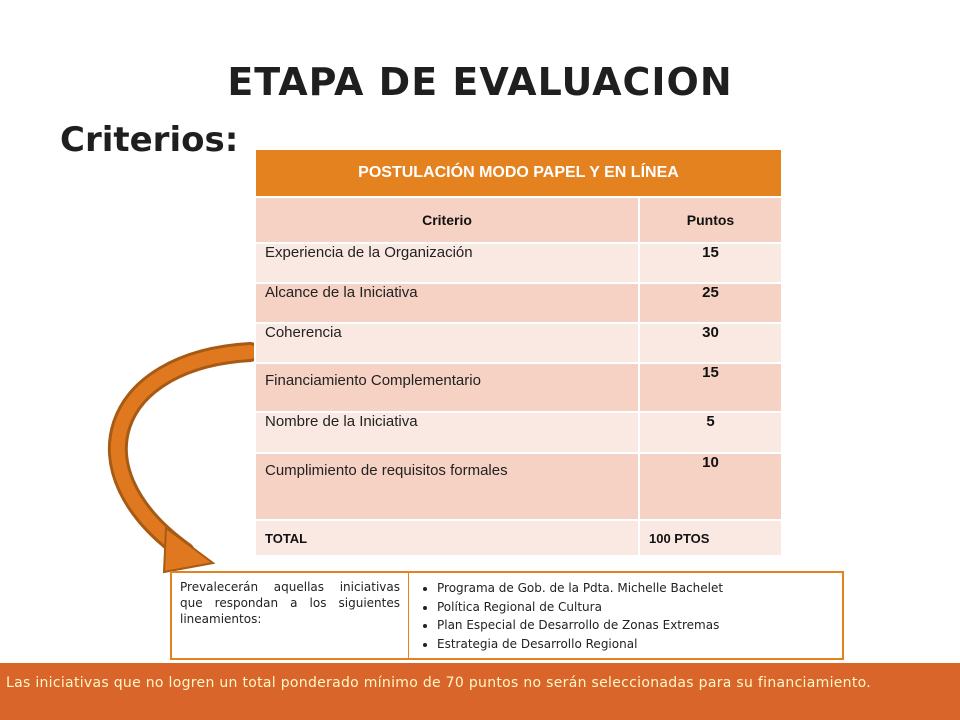 Image resolution: width=960 pixels, height=720 pixels. I want to click on table-row: Nombre de la Iniciativa 5, so click(518, 432).